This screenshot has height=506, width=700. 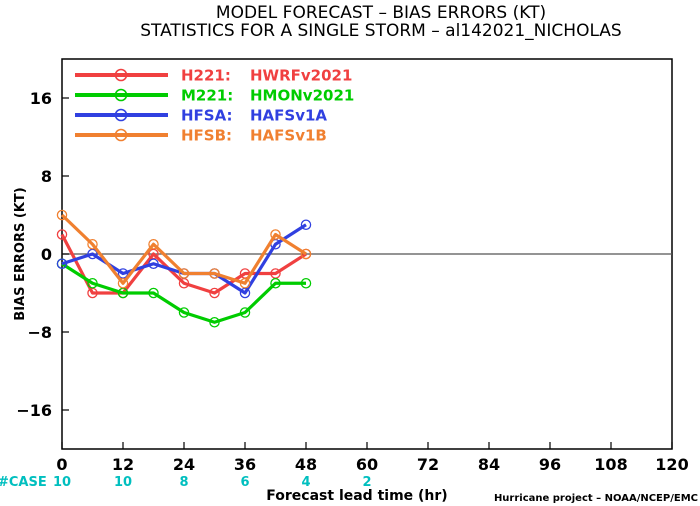 I want to click on legend-item-hmonv2021: M221: HMONv2021, so click(x=214, y=96).